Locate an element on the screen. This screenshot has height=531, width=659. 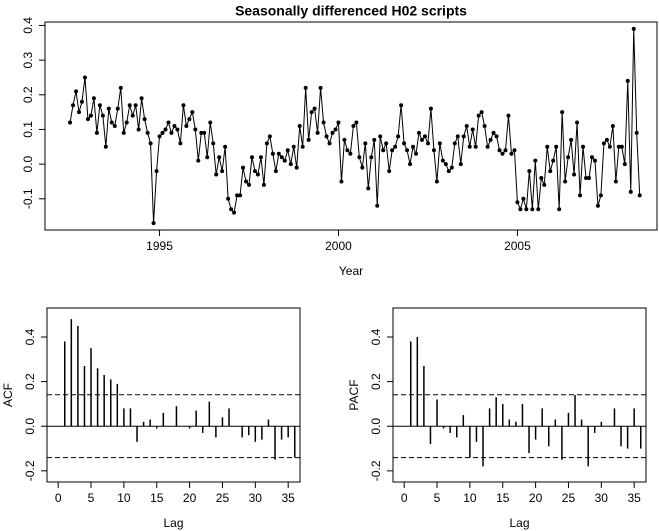
x-axis-label: Lag is located at coordinates (519, 523).